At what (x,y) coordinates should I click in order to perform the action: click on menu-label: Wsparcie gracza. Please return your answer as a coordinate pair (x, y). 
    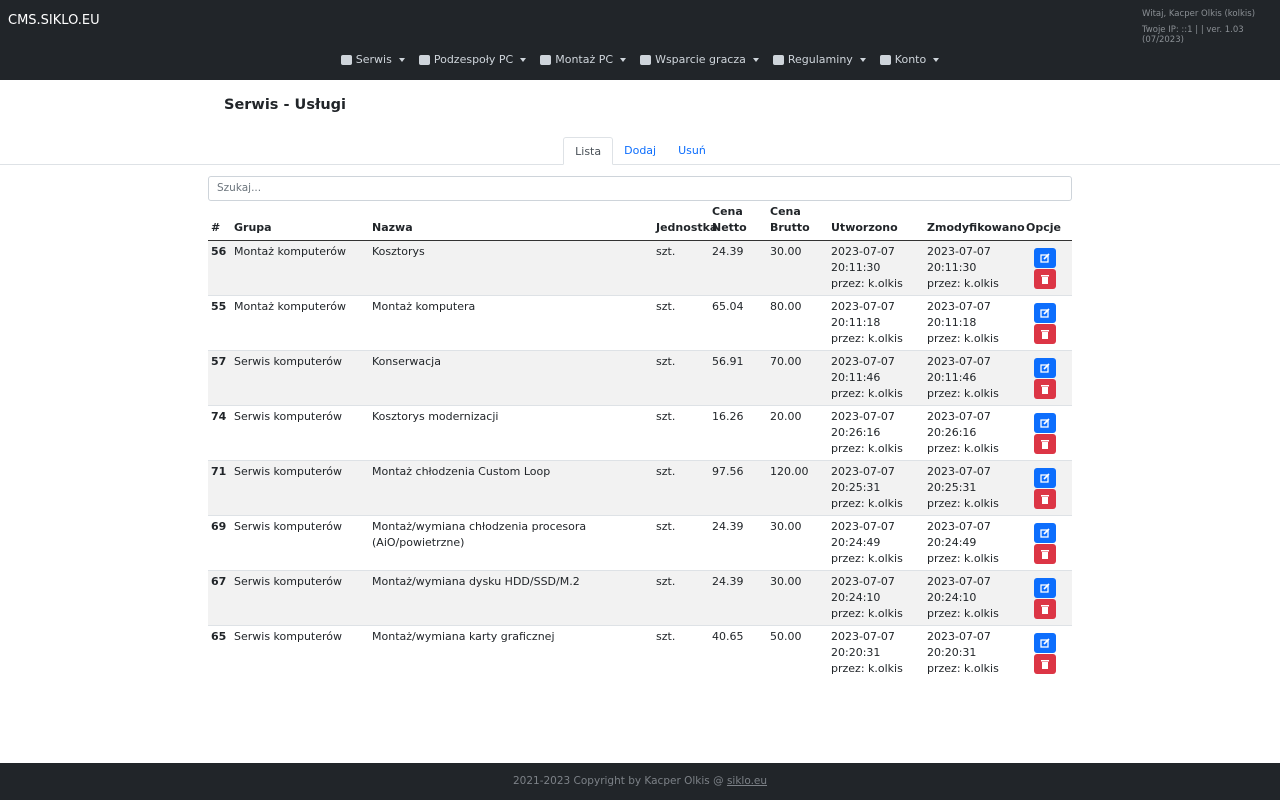
    Looking at the image, I should click on (700, 59).